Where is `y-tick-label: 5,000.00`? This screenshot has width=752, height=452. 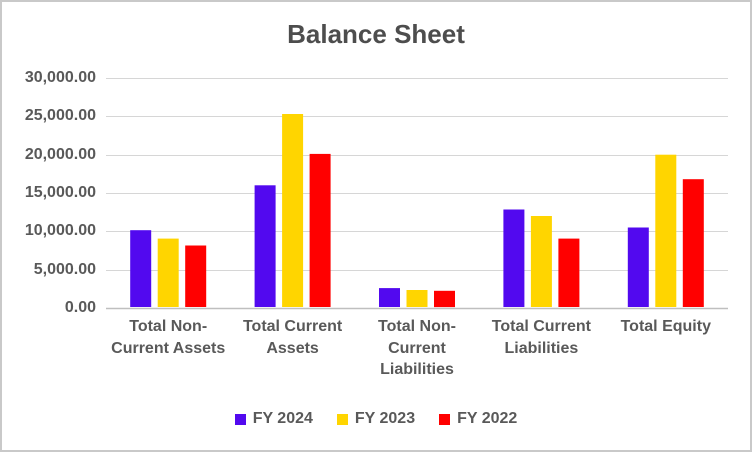
y-tick-label: 5,000.00 is located at coordinates (64, 269).